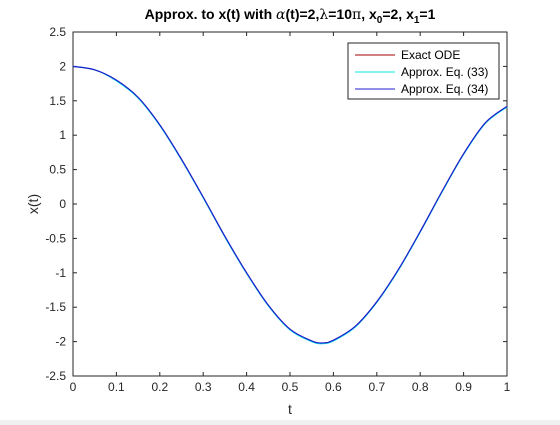 The width and height of the screenshot is (560, 425). I want to click on title-part-2: (t)=2,, so click(303, 14).